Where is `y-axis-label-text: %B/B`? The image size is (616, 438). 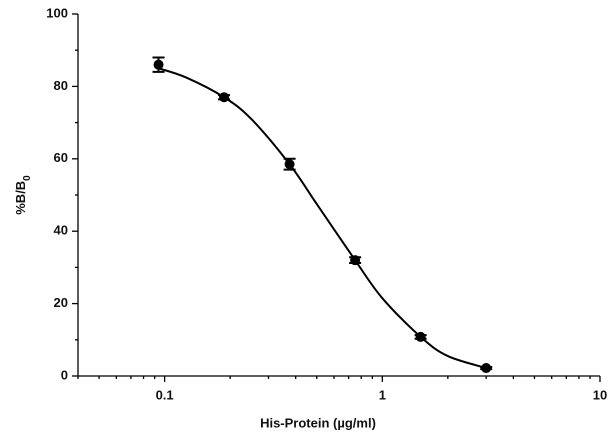 y-axis-label-text: %B/B is located at coordinates (20, 198).